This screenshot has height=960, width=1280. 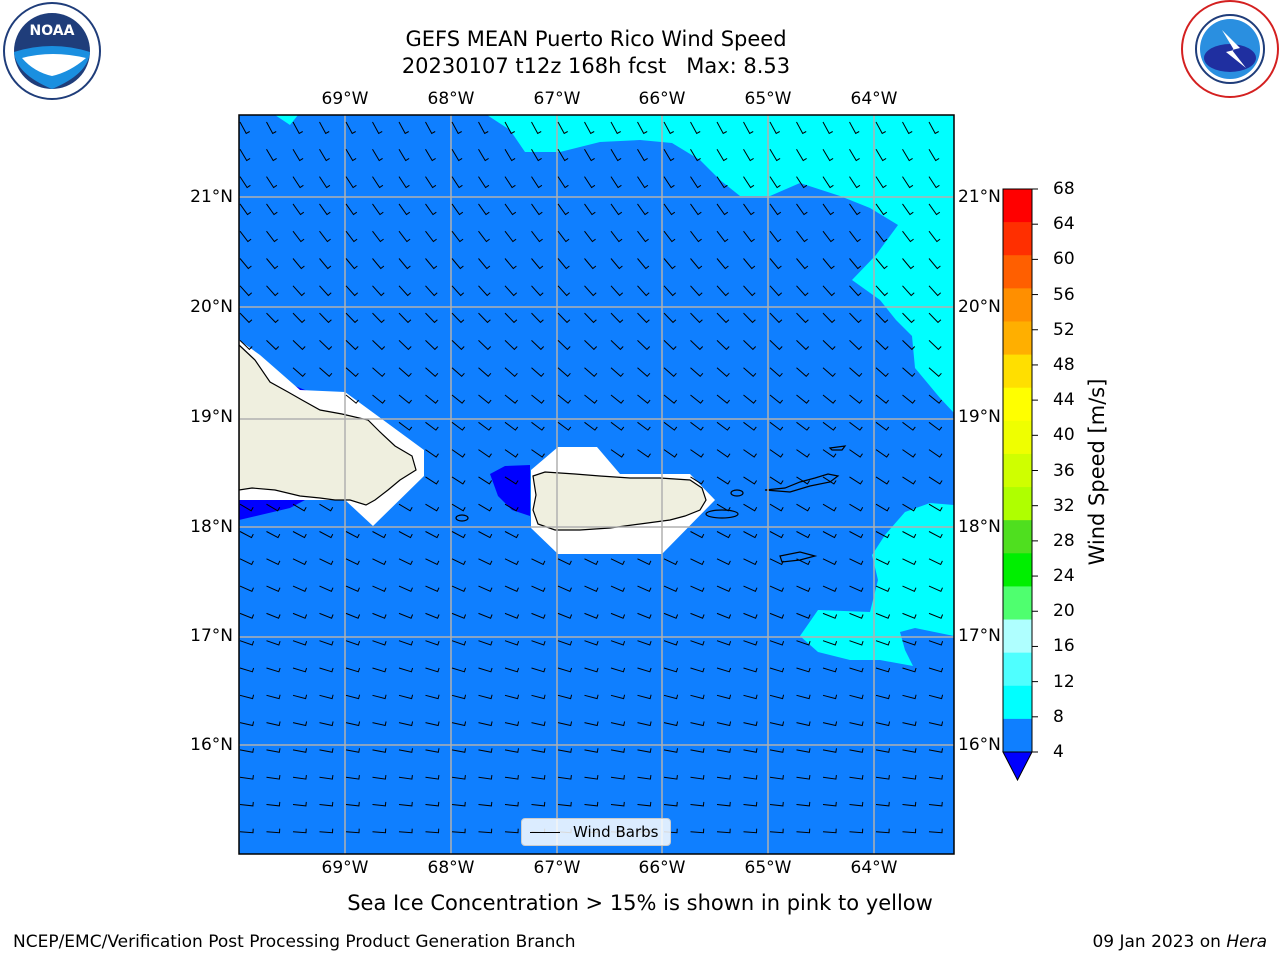 I want to click on lon-label-bottom: 67°W, so click(x=557, y=868).